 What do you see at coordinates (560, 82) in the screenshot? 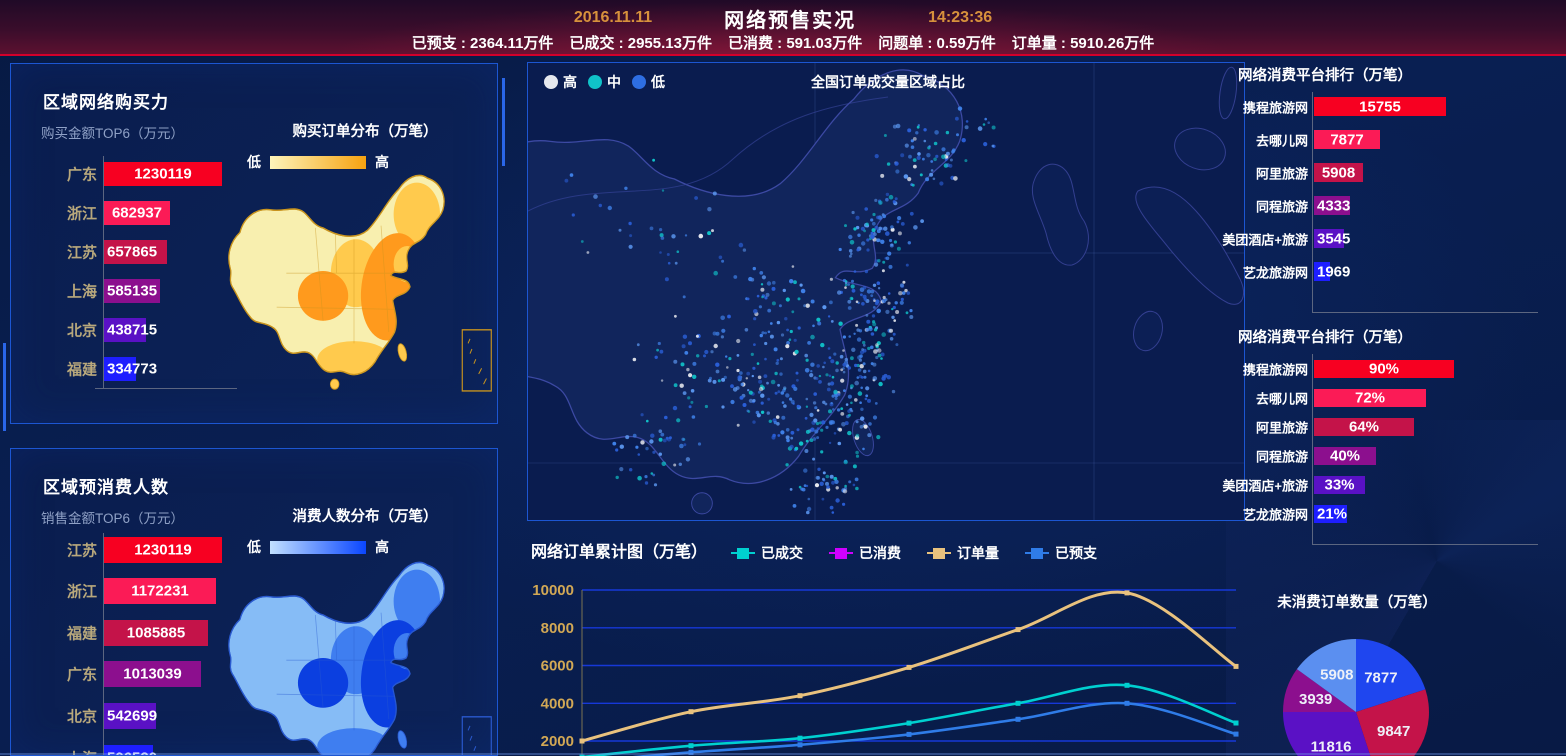
I see `scatter-legend-item: 高` at bounding box center [560, 82].